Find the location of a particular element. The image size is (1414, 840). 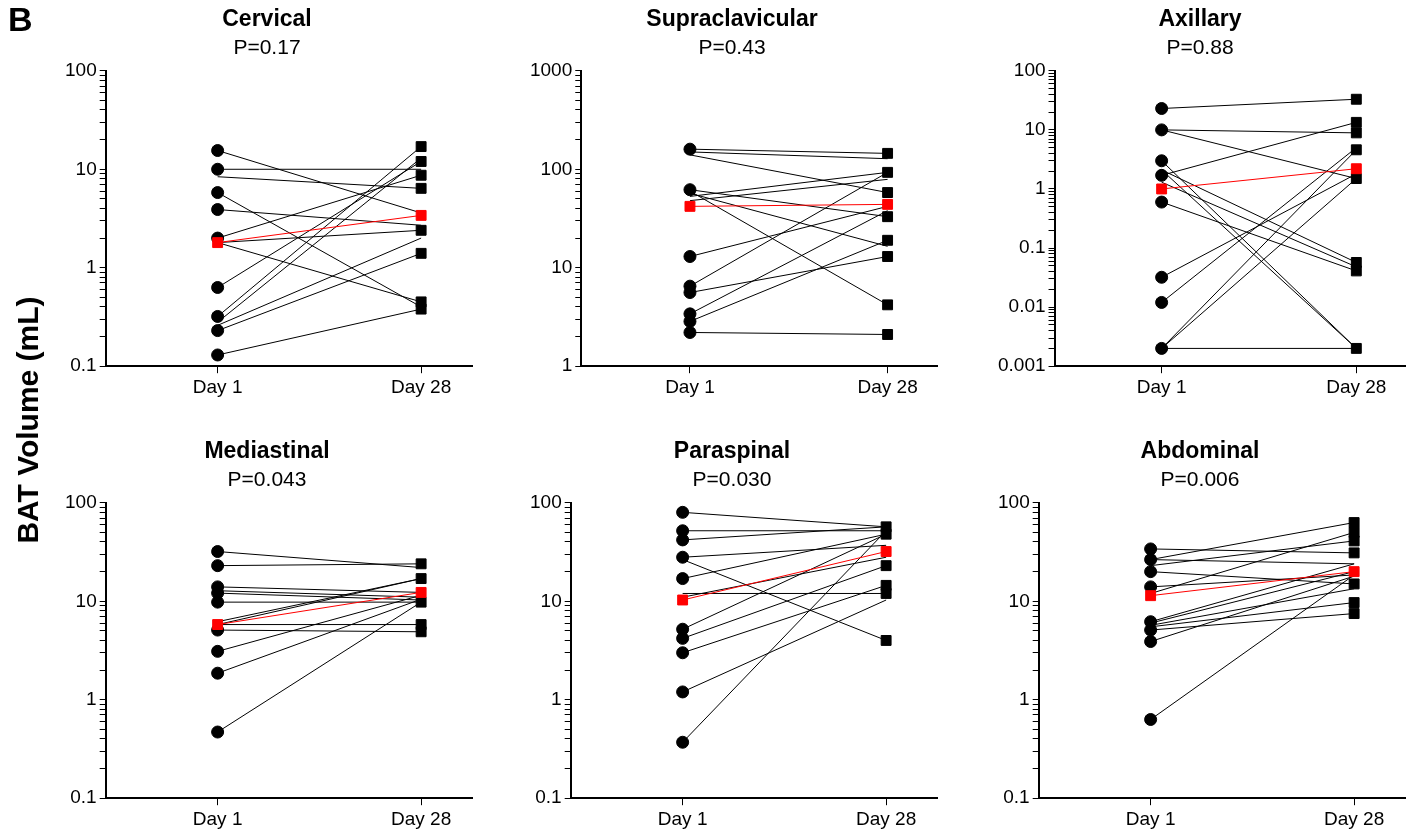

y-tick-label: 0.001 is located at coordinates (1022, 365).